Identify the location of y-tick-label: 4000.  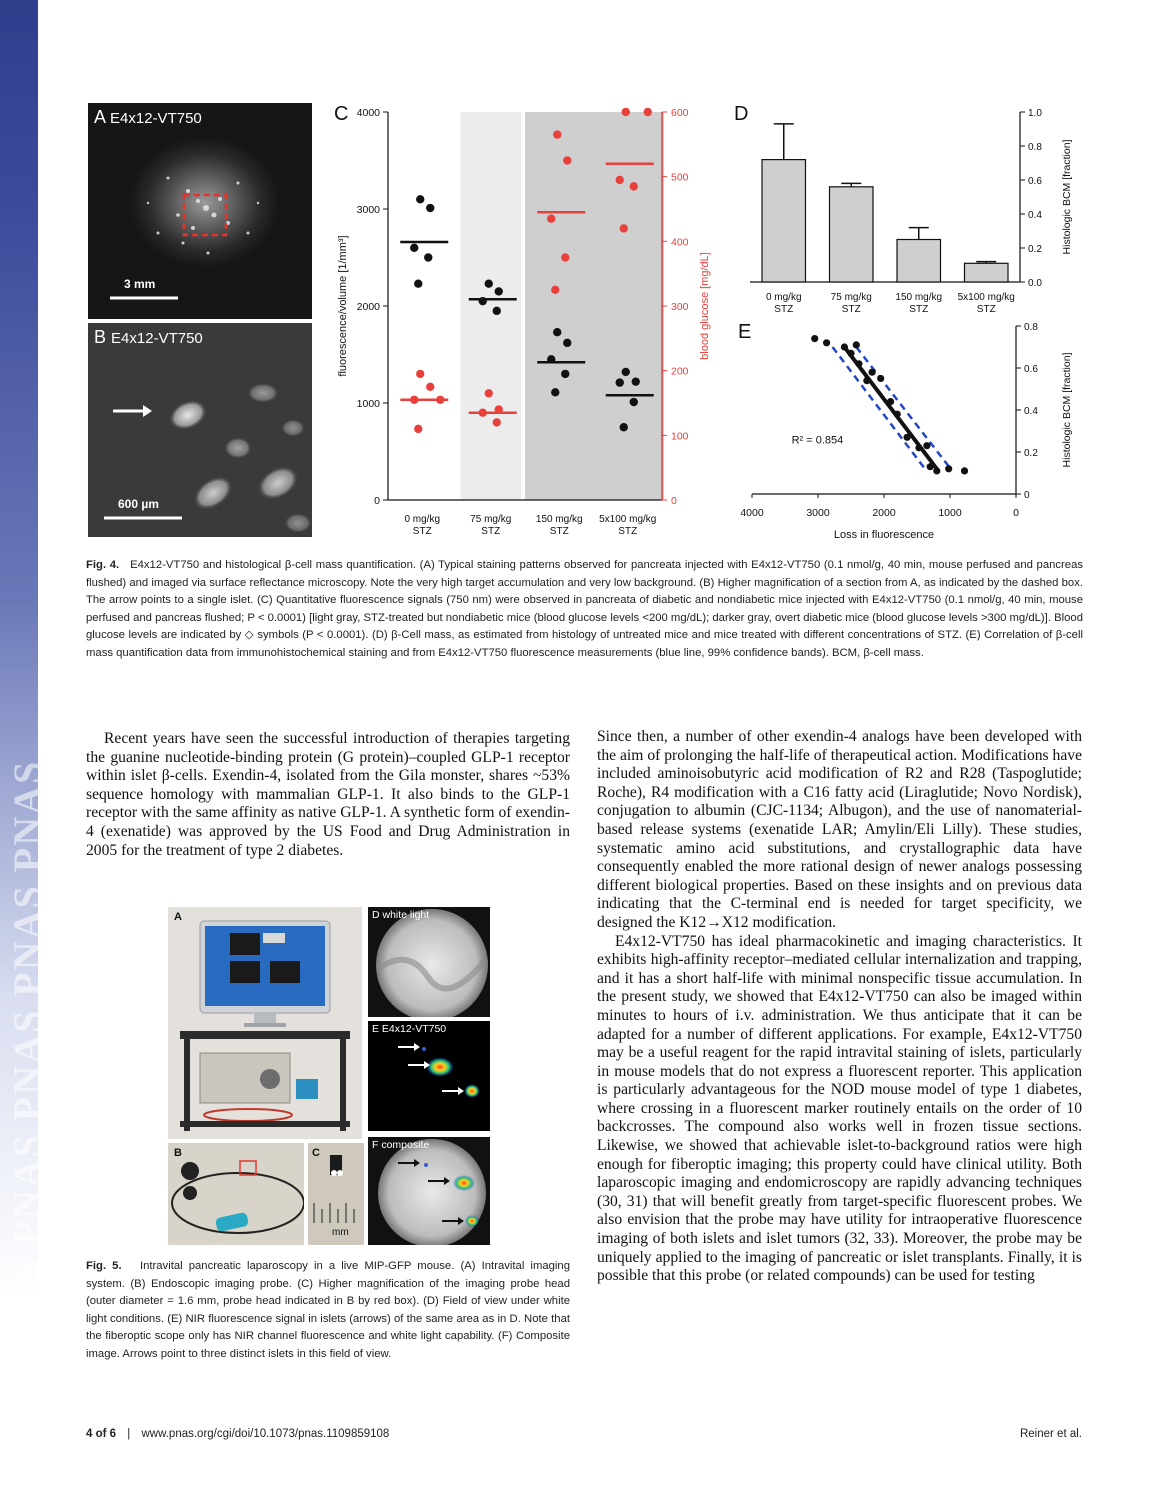
(369, 113).